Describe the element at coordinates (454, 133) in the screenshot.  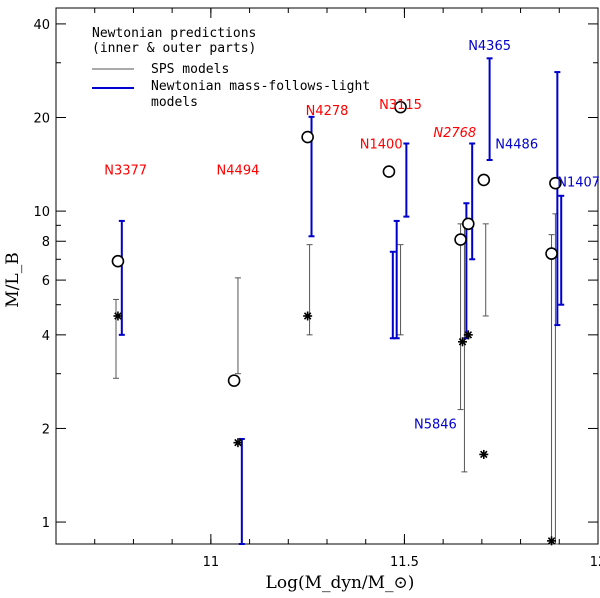
I see `galaxy-label: N2768` at that location.